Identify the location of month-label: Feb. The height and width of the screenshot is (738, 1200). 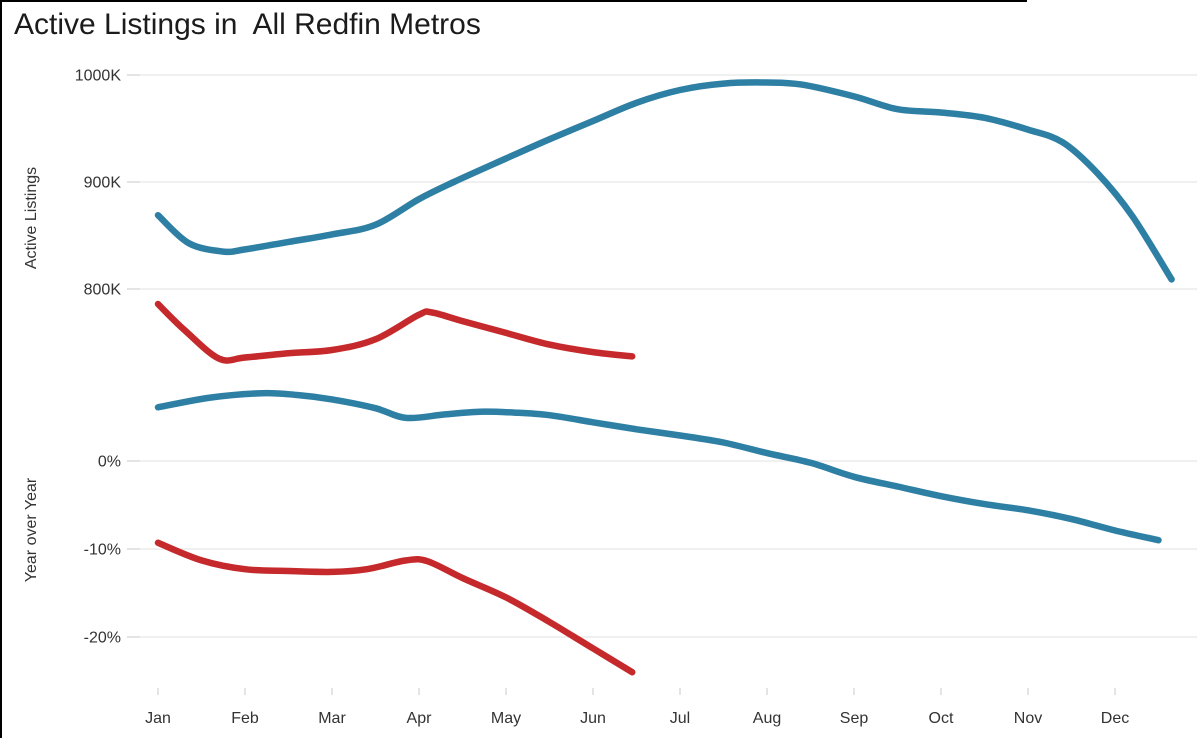
(245, 718).